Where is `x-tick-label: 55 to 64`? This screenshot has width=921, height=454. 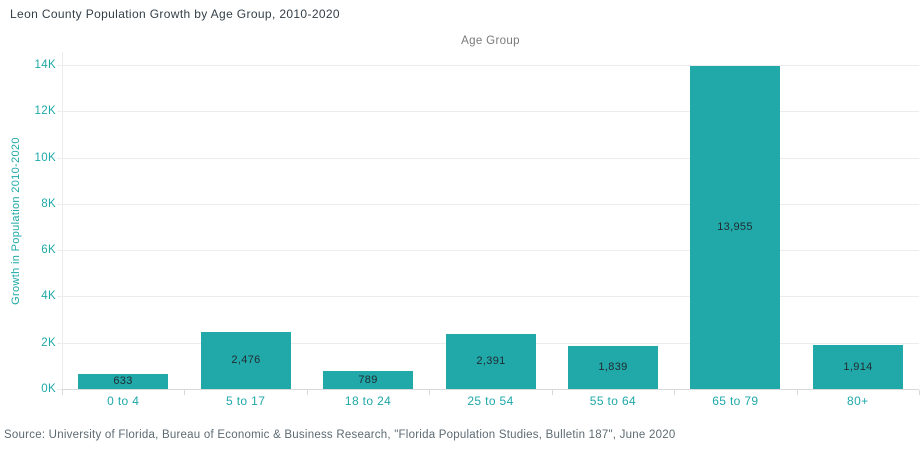 x-tick-label: 55 to 64 is located at coordinates (613, 401).